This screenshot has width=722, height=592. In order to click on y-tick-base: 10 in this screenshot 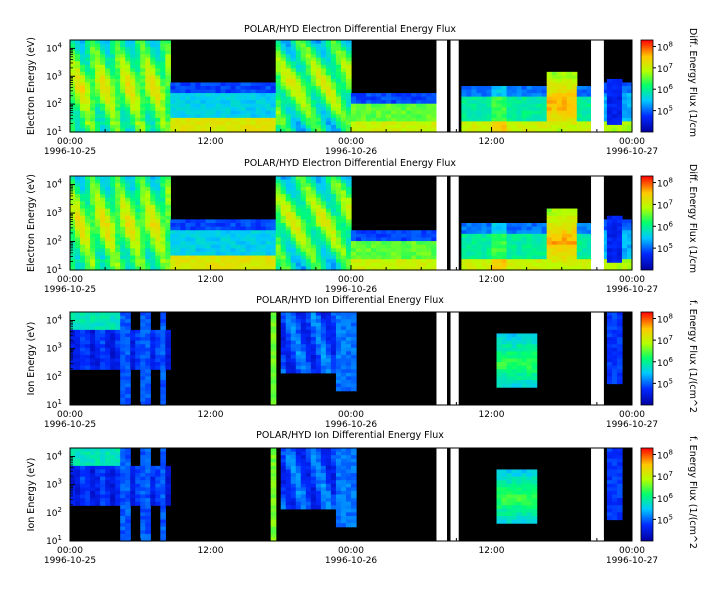, I will do `click(52, 133)`.